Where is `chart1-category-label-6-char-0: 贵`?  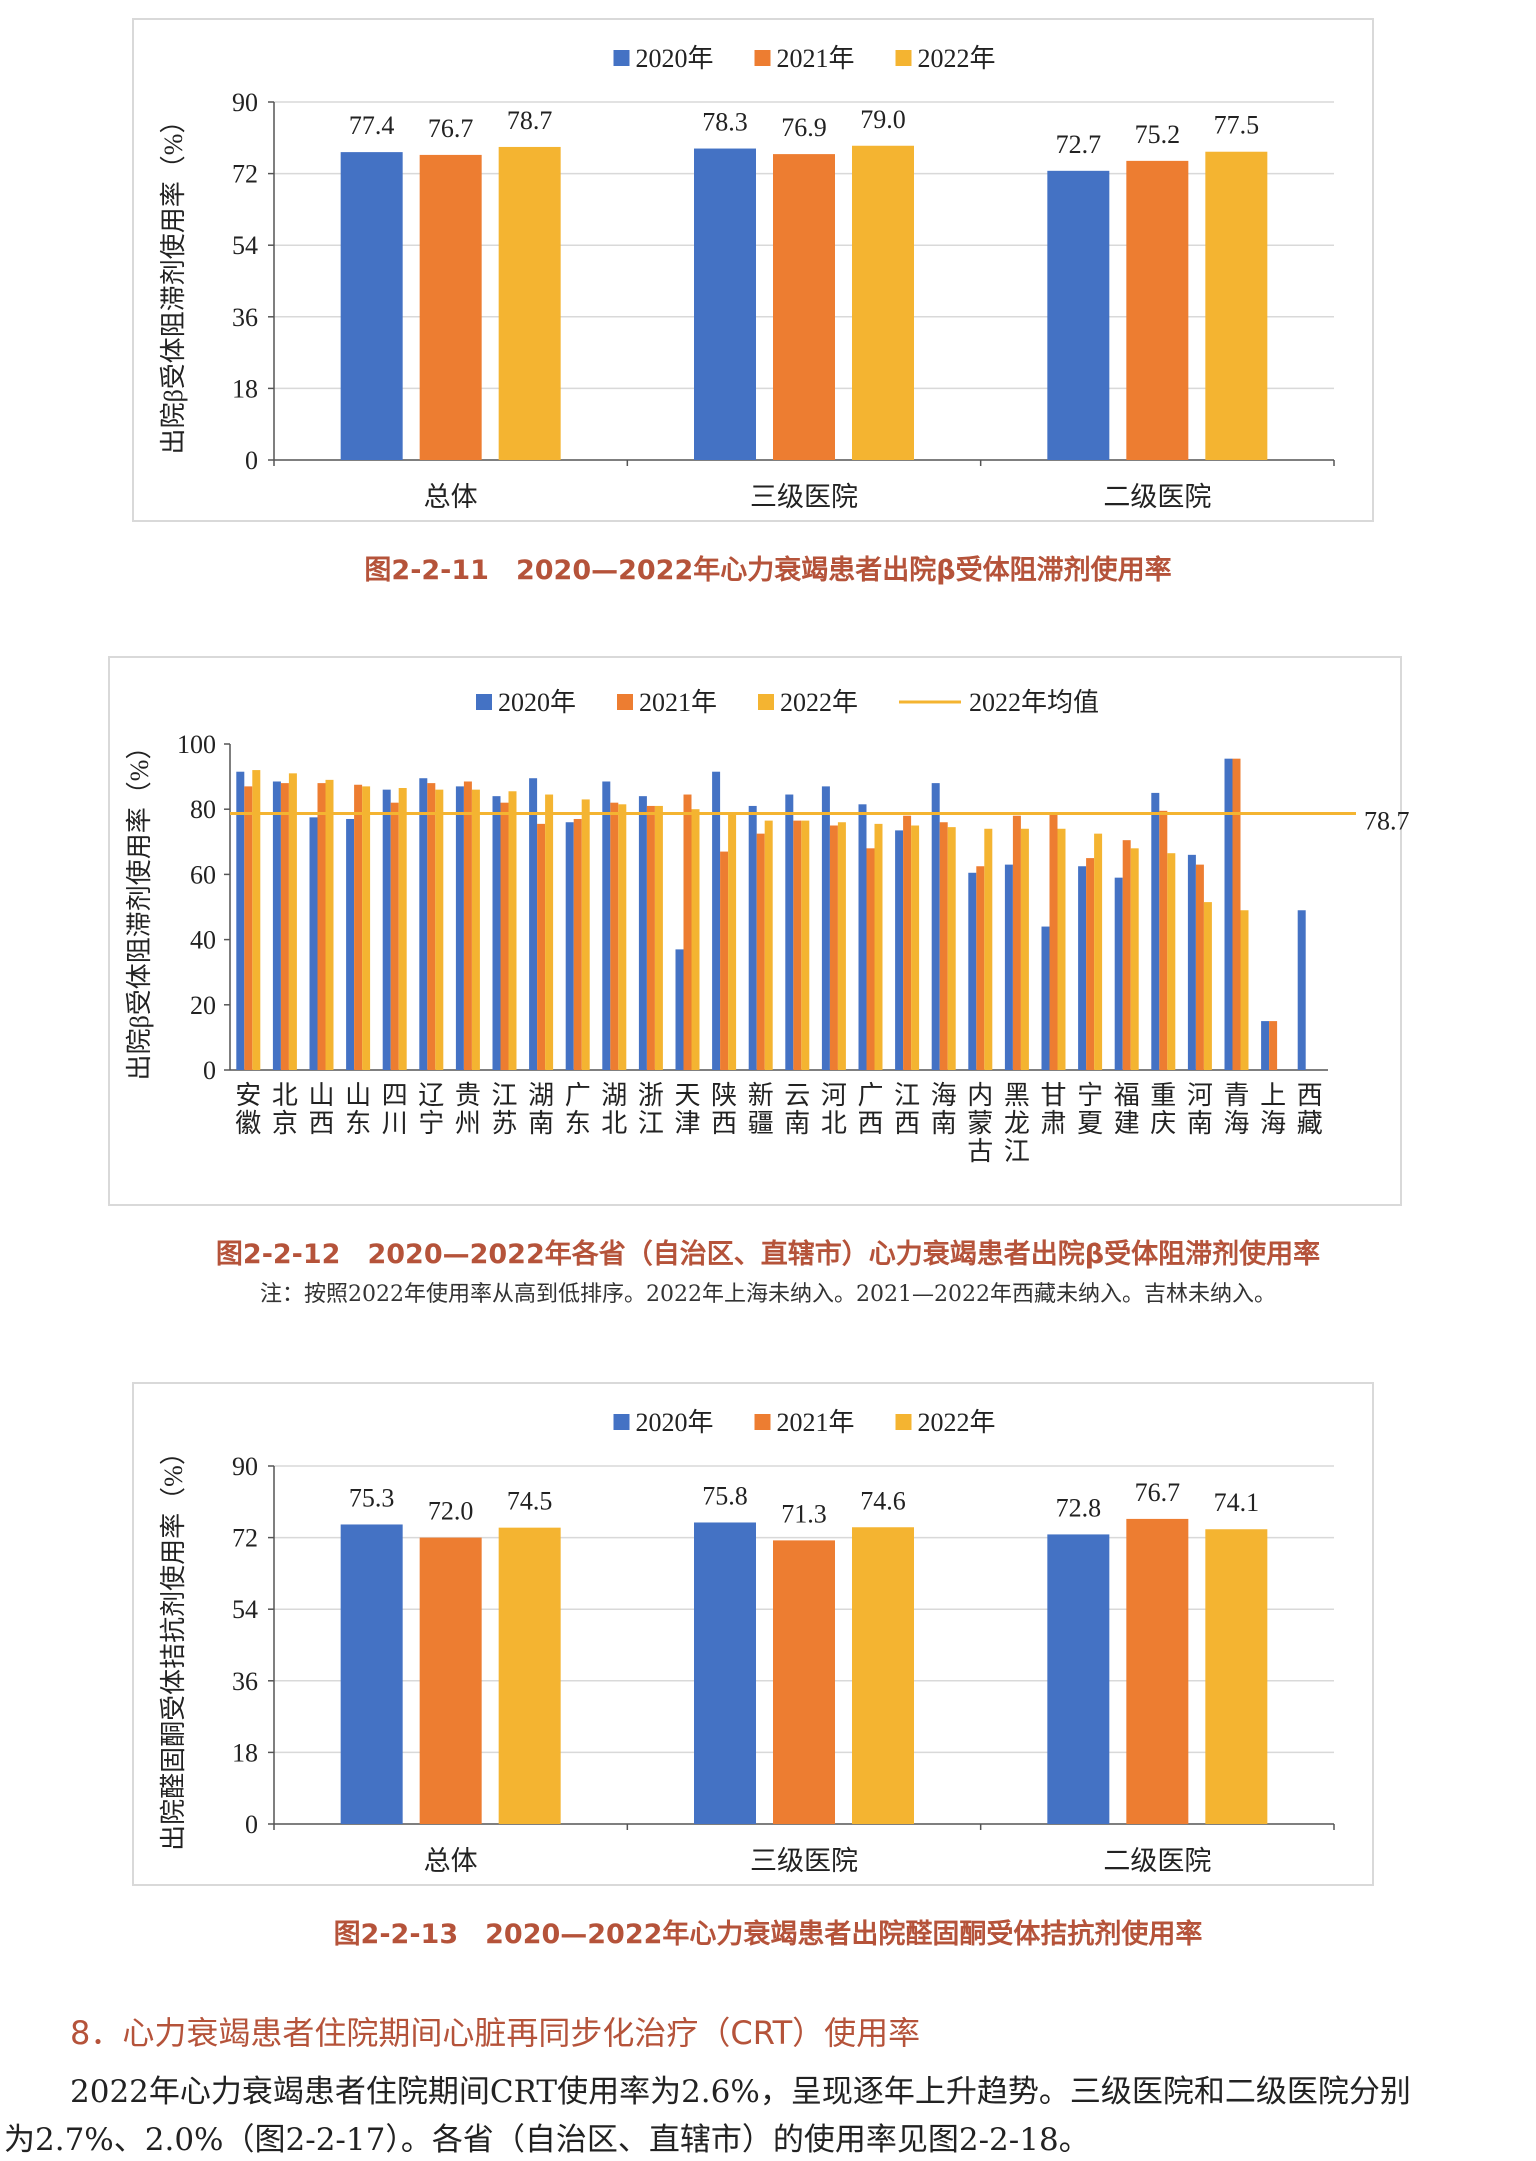
chart1-category-label-6-char-0: 贵 is located at coordinates (468, 1095).